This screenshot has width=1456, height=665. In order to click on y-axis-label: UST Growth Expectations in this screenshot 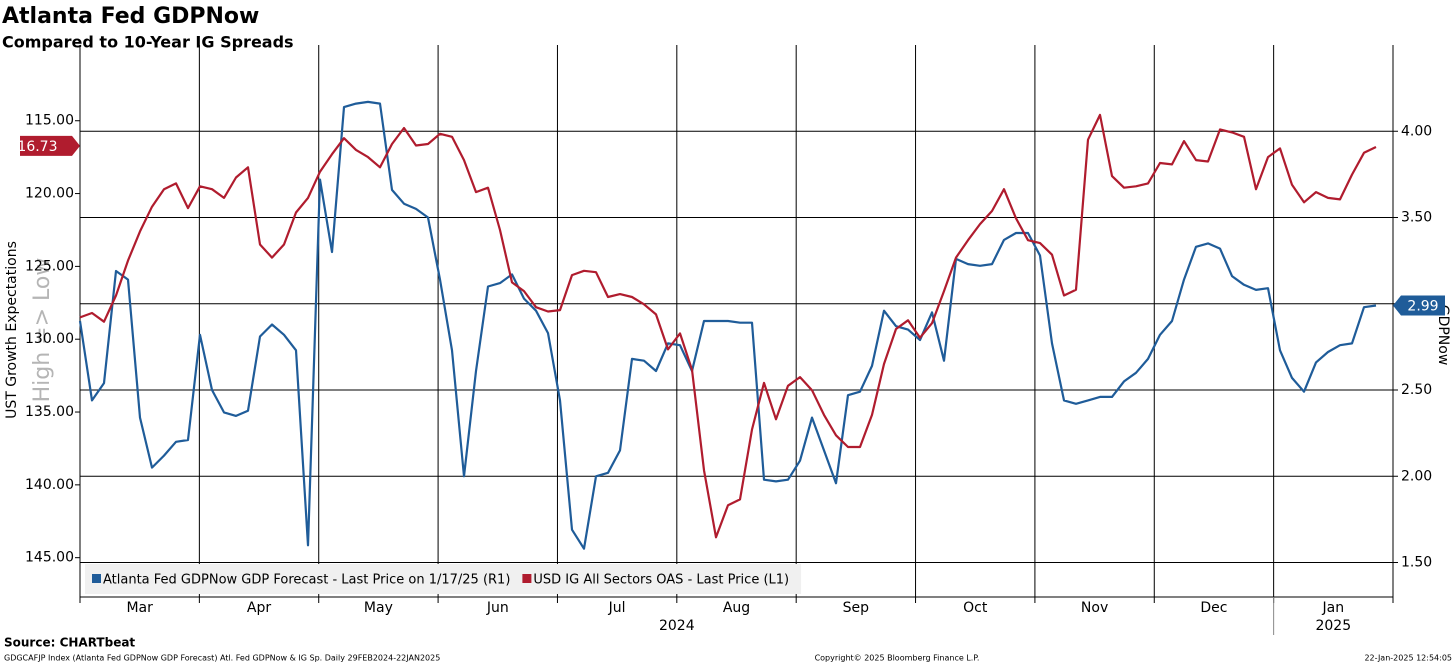, I will do `click(12, 330)`.